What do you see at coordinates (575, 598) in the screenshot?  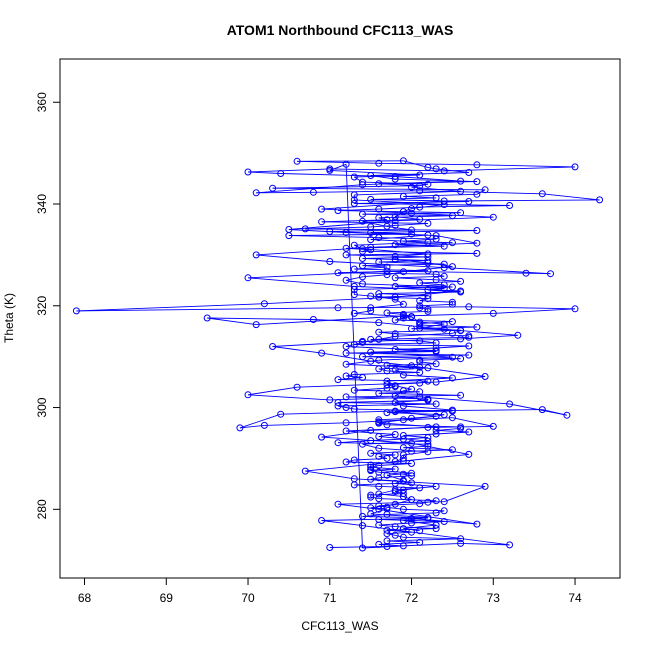 I see `x-tick-label: 74` at bounding box center [575, 598].